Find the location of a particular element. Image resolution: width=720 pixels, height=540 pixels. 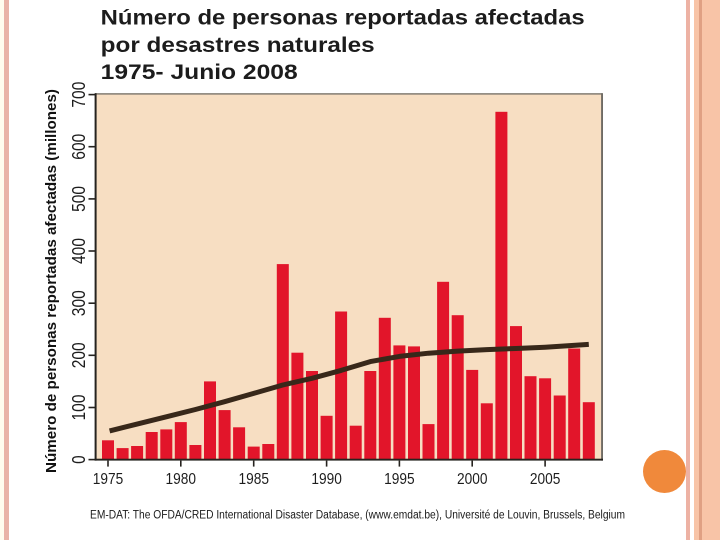

svg-text: 100 is located at coordinates (79, 408).